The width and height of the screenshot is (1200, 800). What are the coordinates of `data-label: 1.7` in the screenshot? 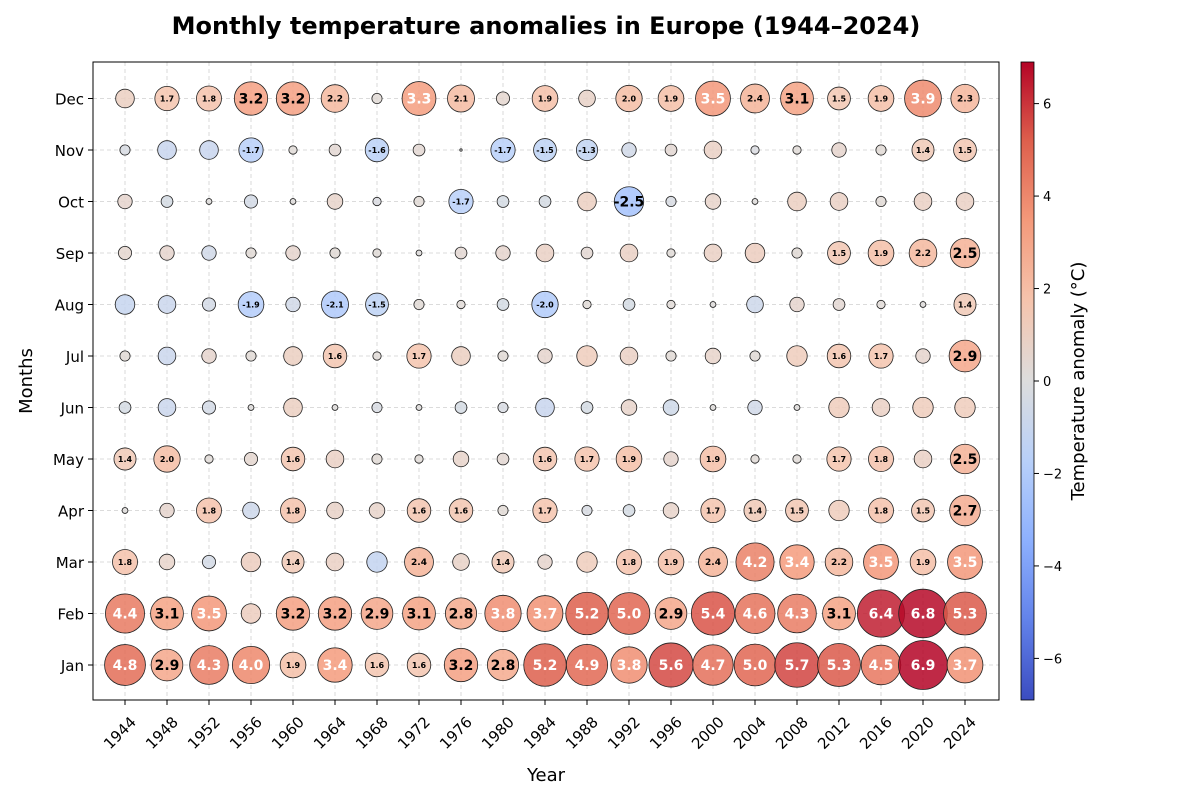 It's located at (419, 356).